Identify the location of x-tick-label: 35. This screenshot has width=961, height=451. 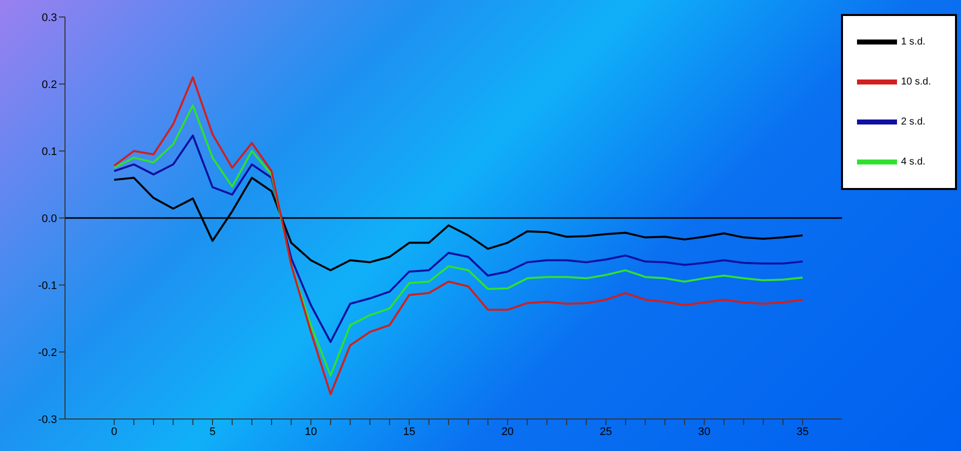
(802, 432).